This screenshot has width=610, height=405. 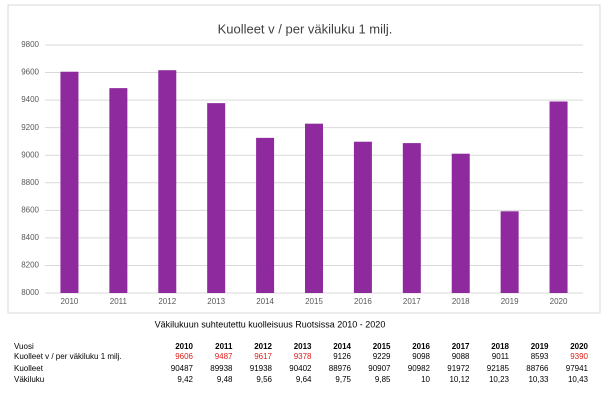 I want to click on table-header-cell: 2010, so click(x=184, y=346).